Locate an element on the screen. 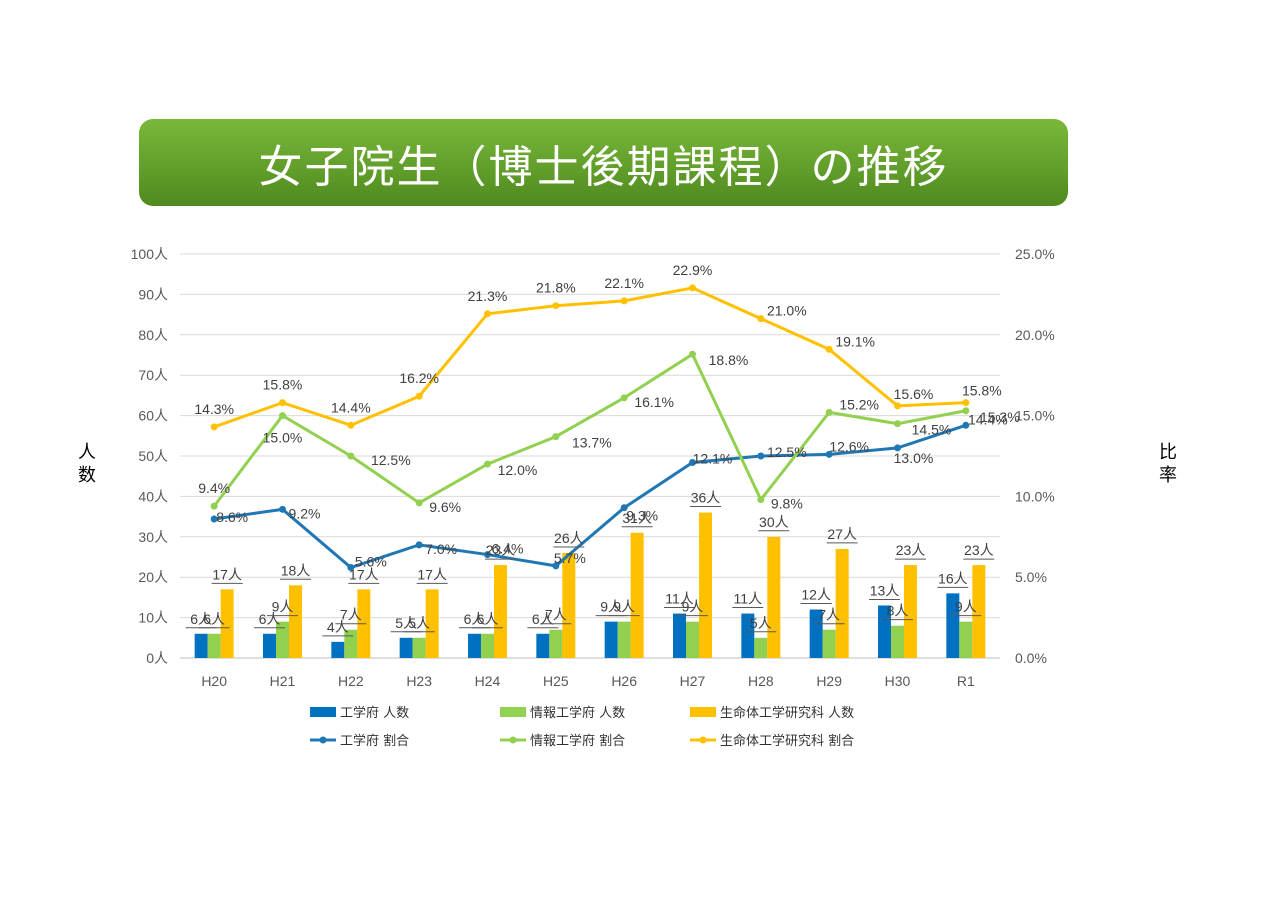 The image size is (1280, 905). left-tick-label: 90人 is located at coordinates (153, 294).